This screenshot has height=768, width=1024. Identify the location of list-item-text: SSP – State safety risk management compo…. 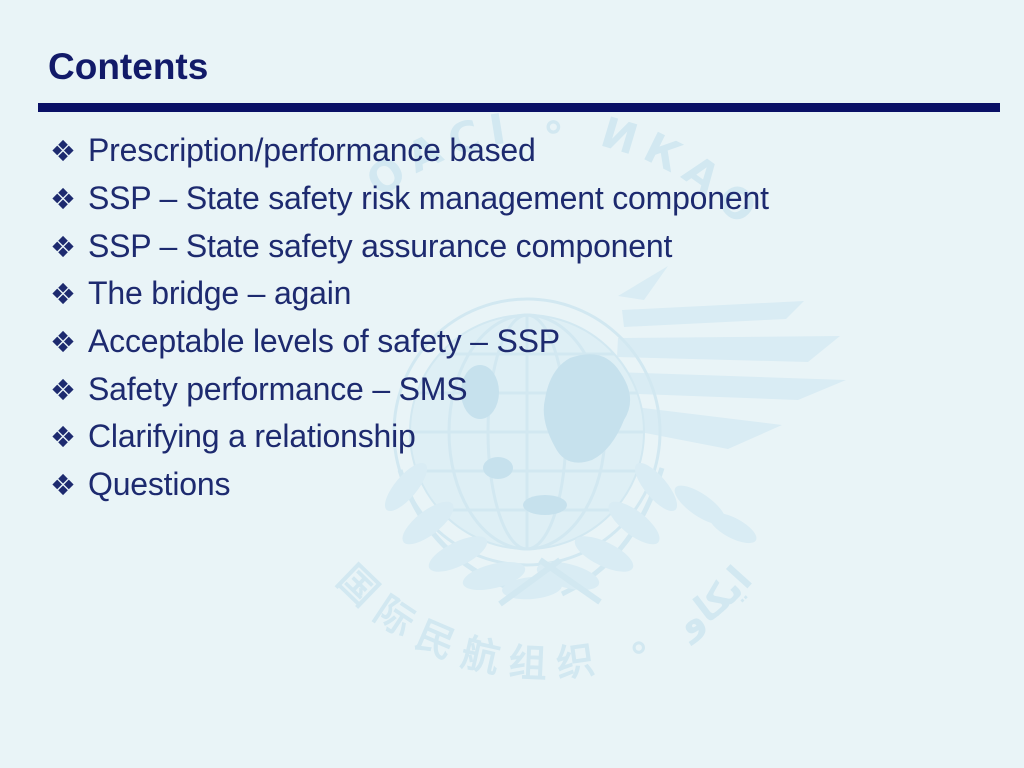
(428, 198).